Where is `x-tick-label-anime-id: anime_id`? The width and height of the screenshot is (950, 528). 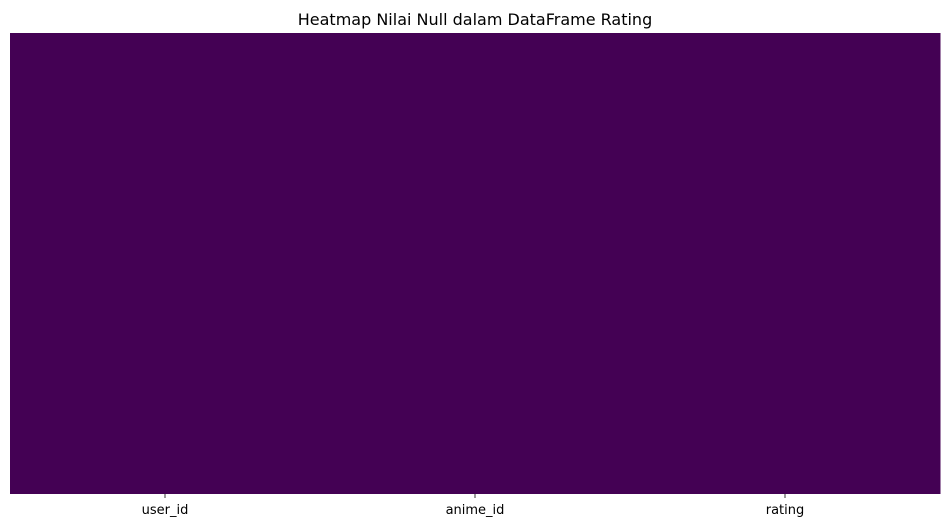 x-tick-label-anime-id: anime_id is located at coordinates (475, 510).